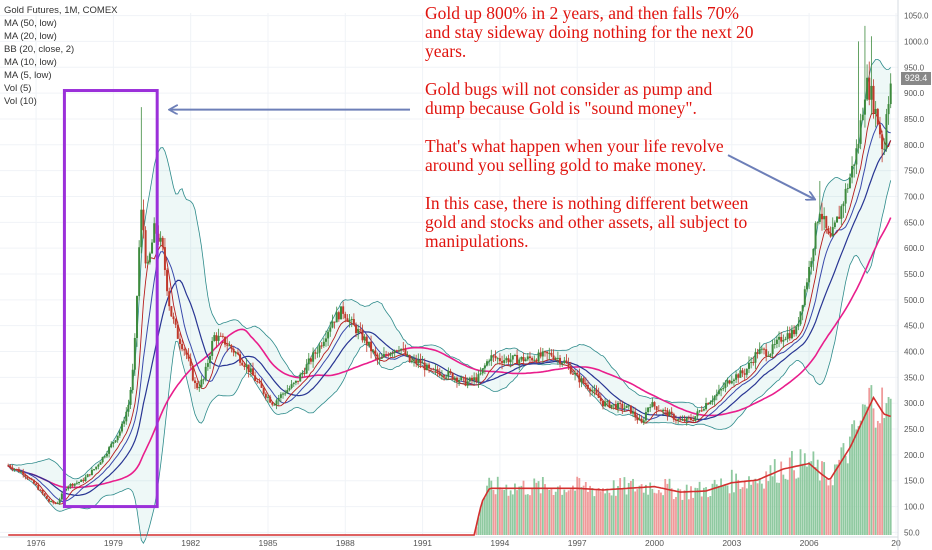  Describe the element at coordinates (577, 543) in the screenshot. I see `x-tick-label: 1997` at that location.